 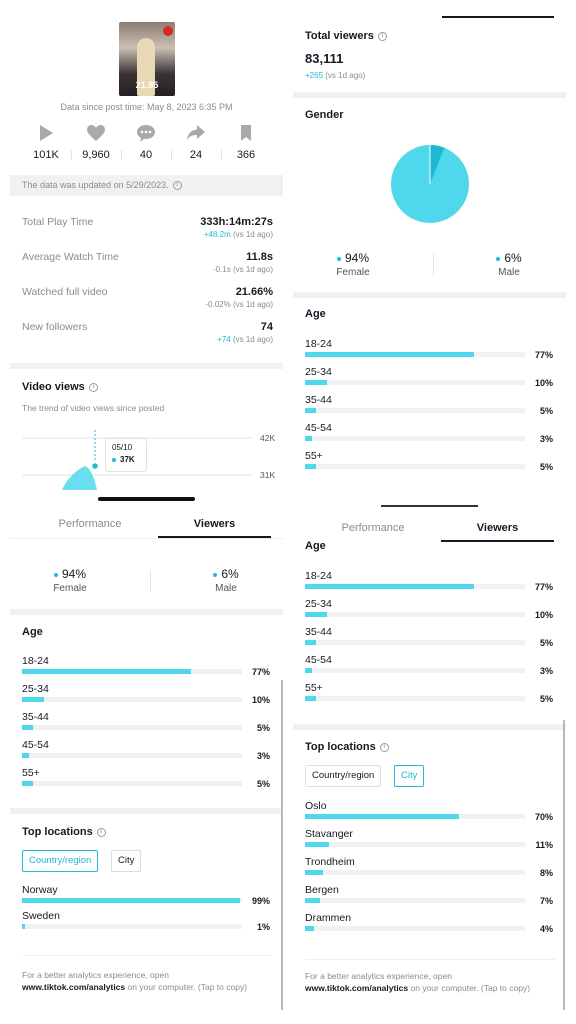 I want to click on video-views-title: Video views i, so click(x=60, y=387).